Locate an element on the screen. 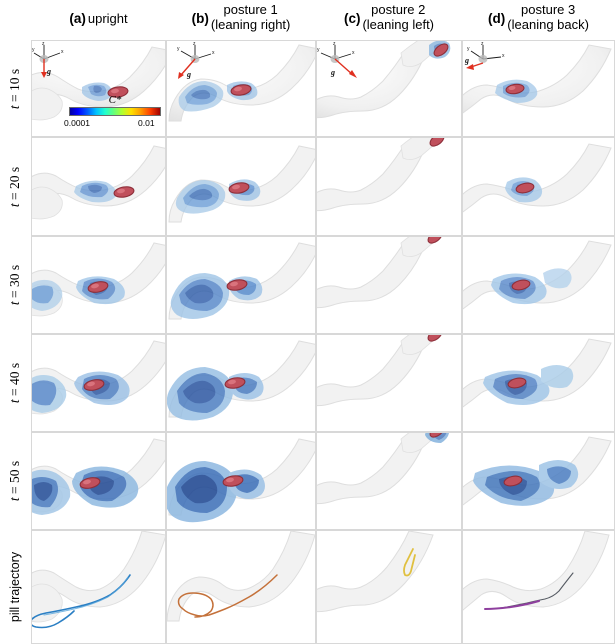 Image resolution: width=615 pixels, height=644 pixels. column-header-d: (d) posture 3 (leaning back) is located at coordinates (538, 20).